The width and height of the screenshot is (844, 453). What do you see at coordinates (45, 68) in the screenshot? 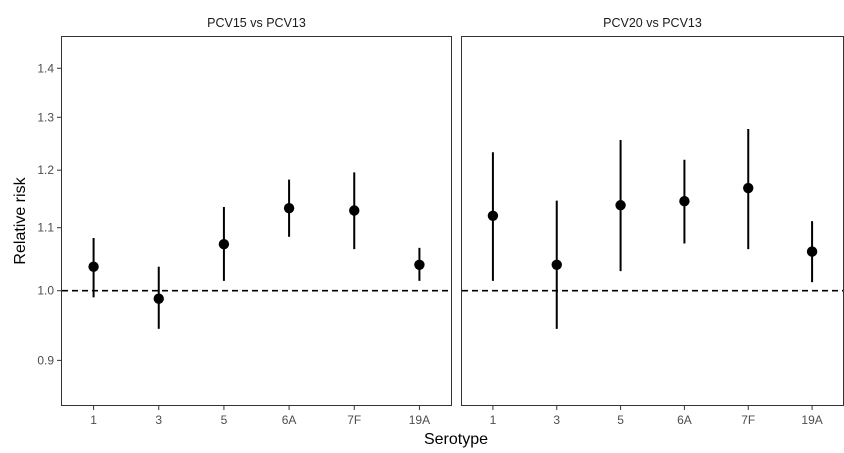
I see `y-tick-label: 1.4` at bounding box center [45, 68].